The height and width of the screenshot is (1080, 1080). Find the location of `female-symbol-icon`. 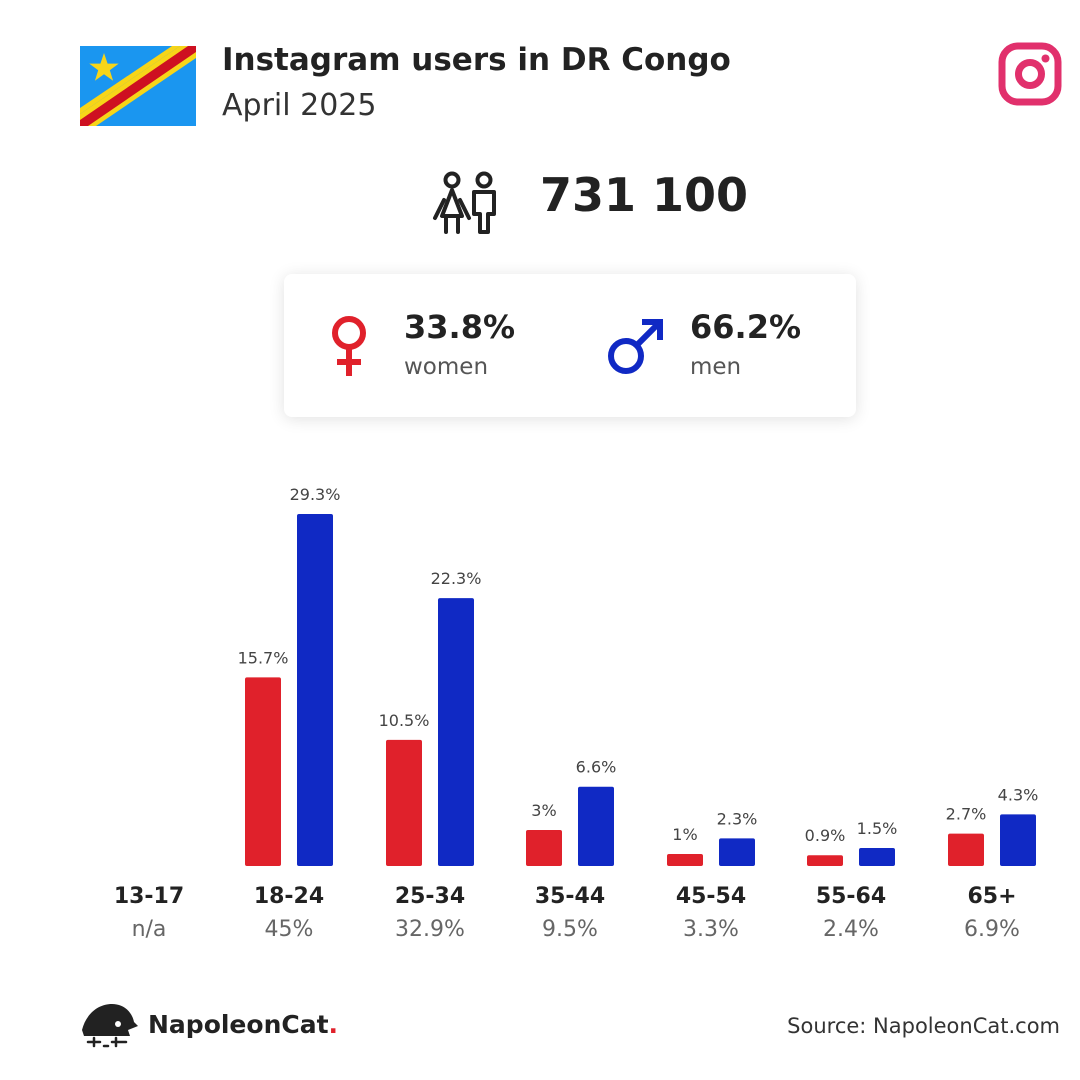

female-symbol-icon is located at coordinates (349, 346).